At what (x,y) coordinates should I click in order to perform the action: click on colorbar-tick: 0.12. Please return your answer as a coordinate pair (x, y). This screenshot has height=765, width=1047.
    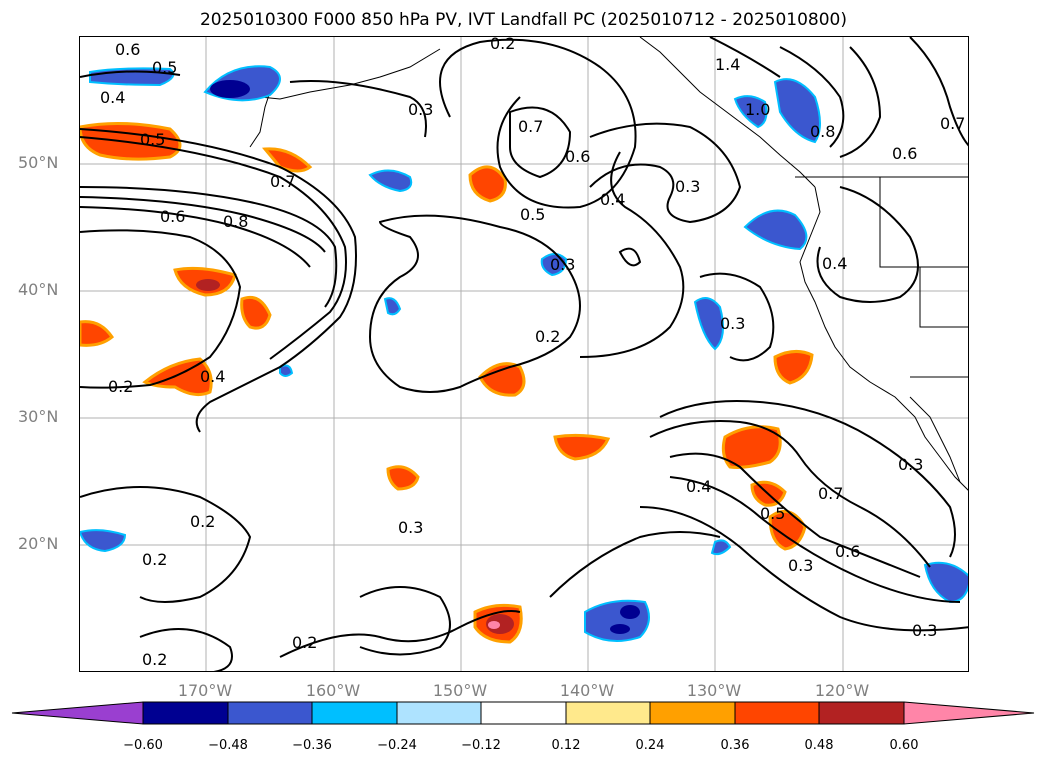
    Looking at the image, I should click on (566, 745).